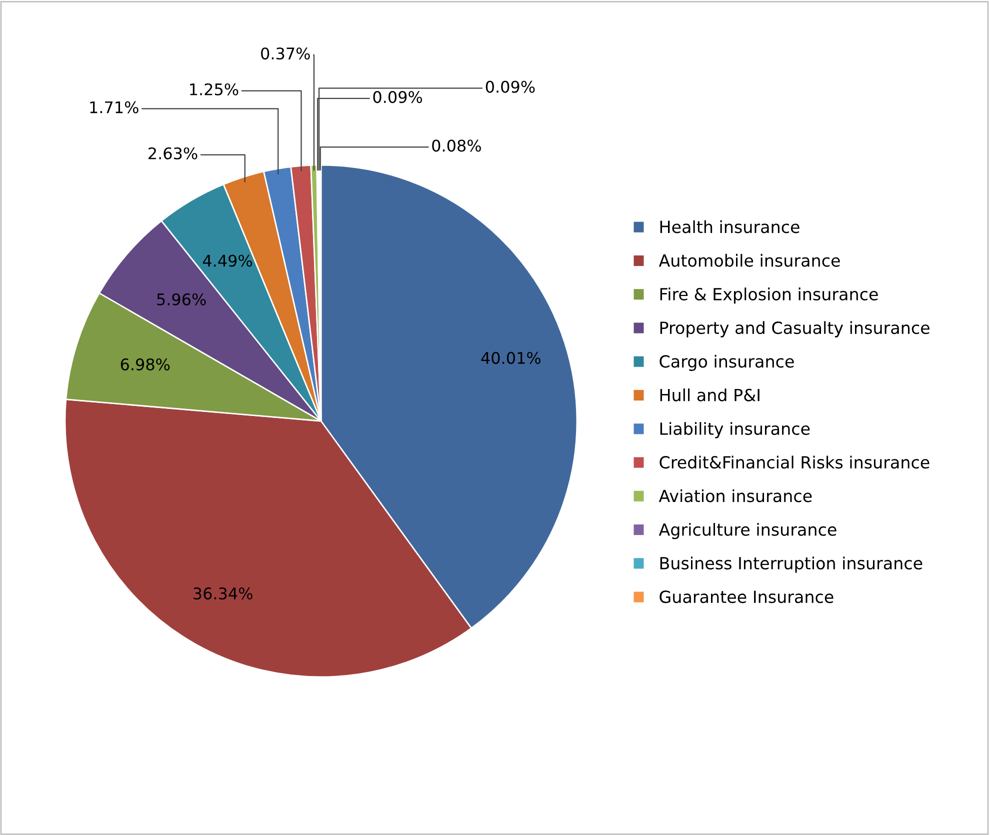  What do you see at coordinates (747, 597) in the screenshot?
I see `legend-label: Guarantee Insurance` at bounding box center [747, 597].